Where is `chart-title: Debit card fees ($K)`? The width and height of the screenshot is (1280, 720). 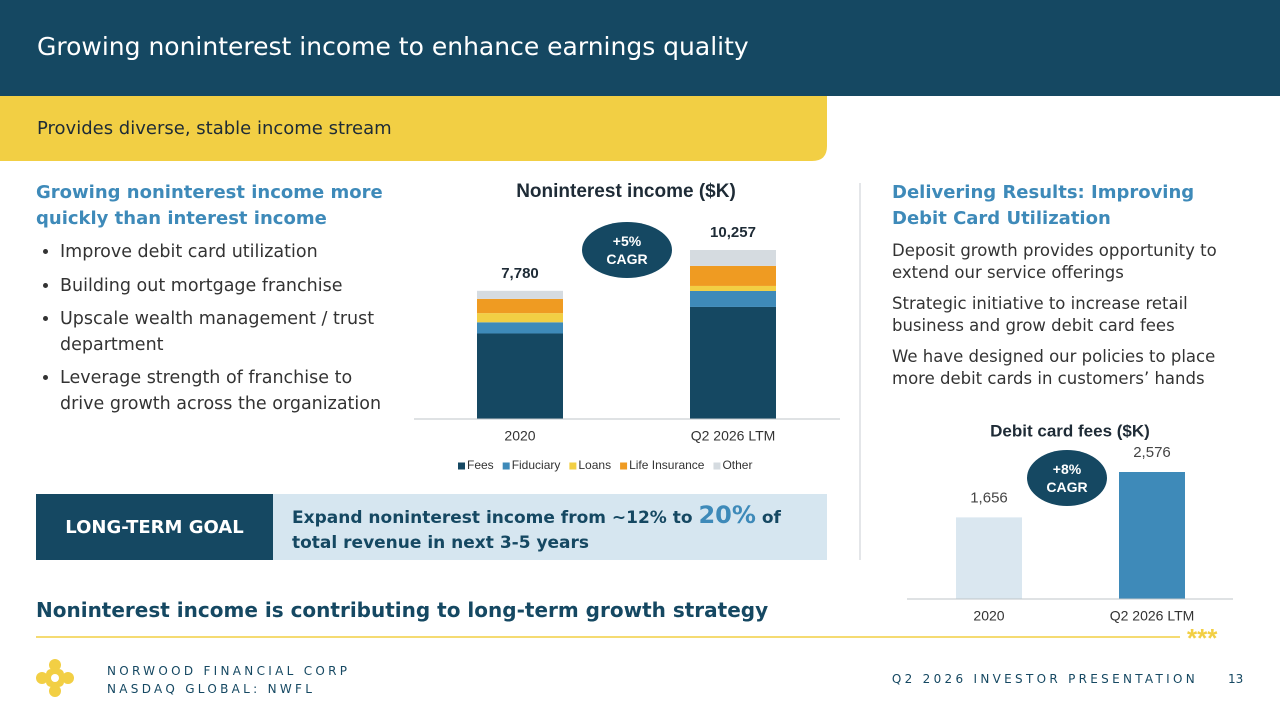
chart-title: Debit card fees ($K) is located at coordinates (1070, 430).